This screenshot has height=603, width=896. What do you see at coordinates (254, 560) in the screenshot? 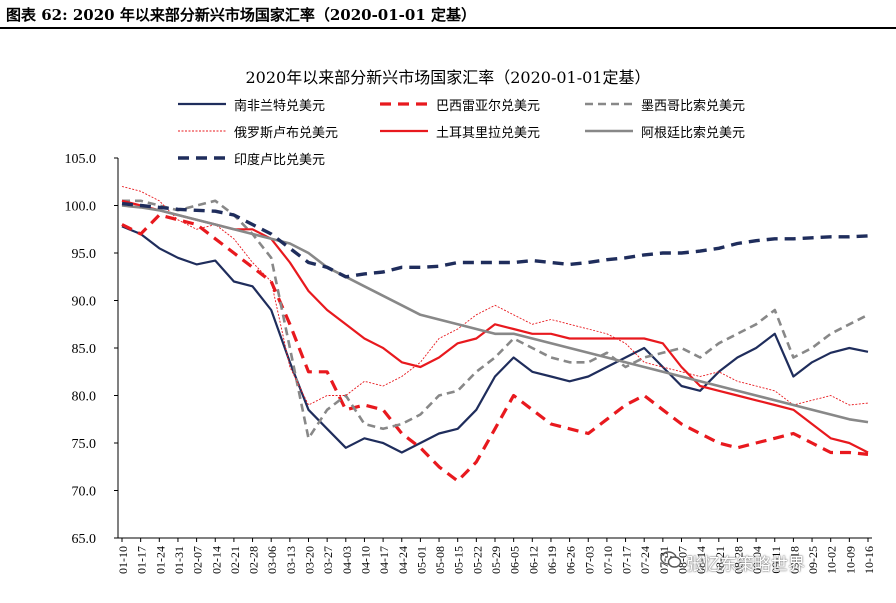
I see `x-tick-label: 02-28` at bounding box center [254, 560].